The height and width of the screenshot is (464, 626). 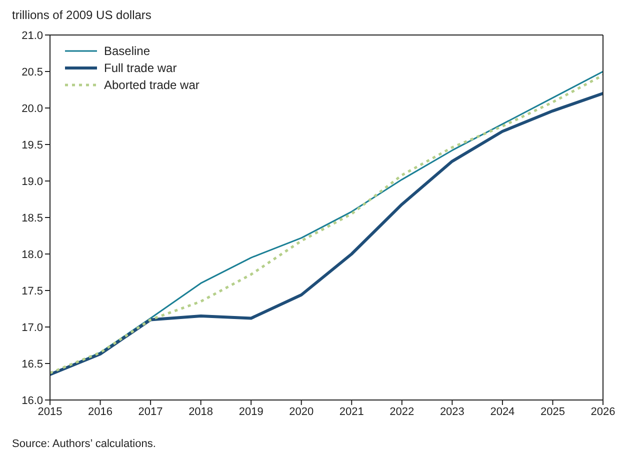 I want to click on legend-label: Full trade war, so click(x=140, y=67).